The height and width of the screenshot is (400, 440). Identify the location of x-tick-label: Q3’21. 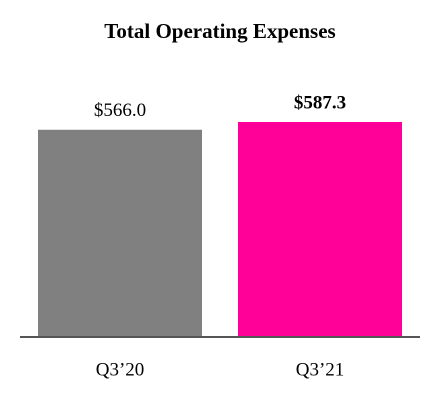
(320, 369).